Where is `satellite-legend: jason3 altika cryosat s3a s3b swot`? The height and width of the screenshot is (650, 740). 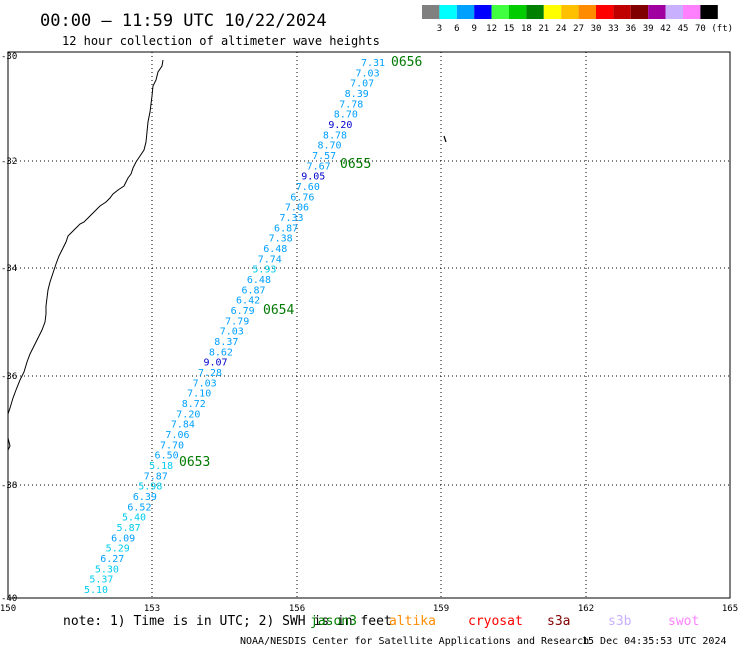
satellite-legend: jason3 altika cryosat s3a s3b swot is located at coordinates (504, 621).